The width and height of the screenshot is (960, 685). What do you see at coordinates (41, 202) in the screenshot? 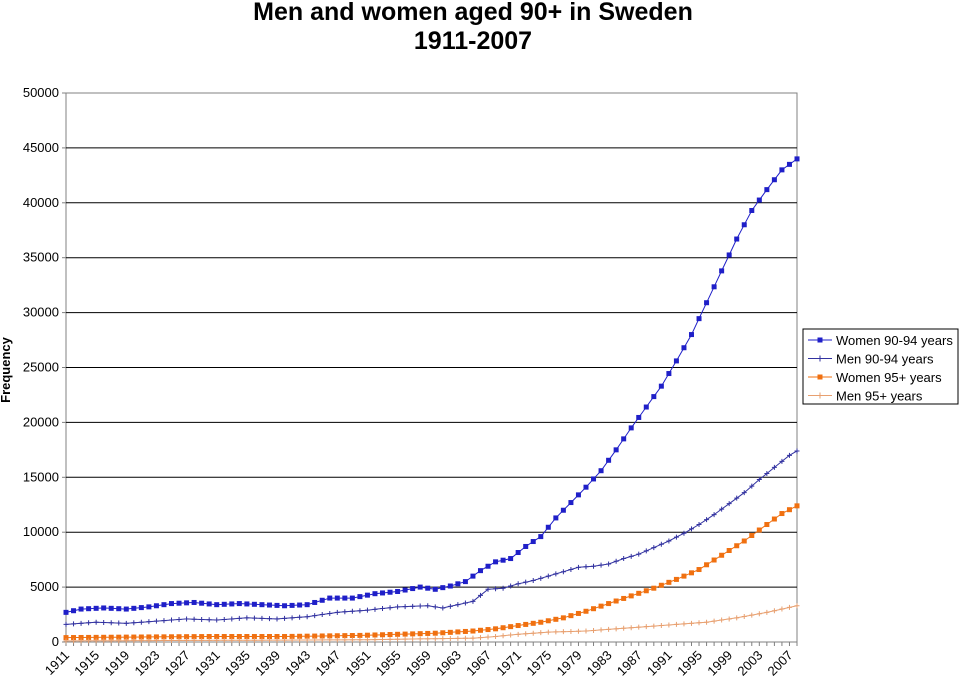
I see `y-tick-label: 40000` at bounding box center [41, 202].